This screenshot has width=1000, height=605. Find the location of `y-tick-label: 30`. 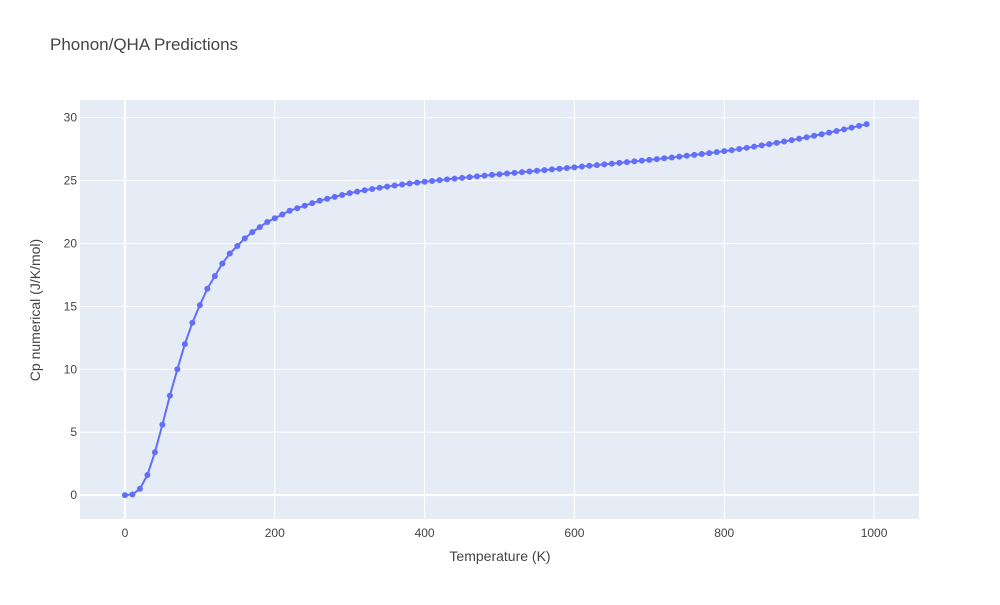

y-tick-label: 30 is located at coordinates (71, 118).